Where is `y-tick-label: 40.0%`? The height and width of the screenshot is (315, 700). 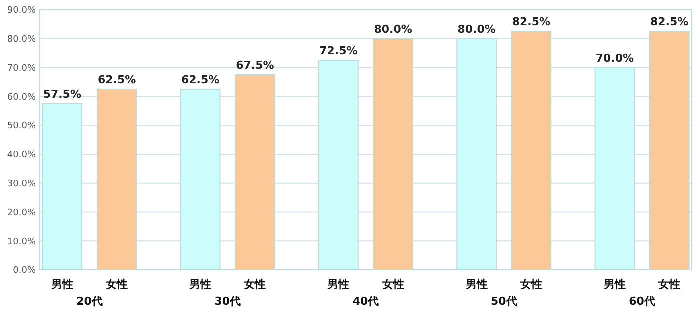 y-tick-label: 40.0% is located at coordinates (21, 155).